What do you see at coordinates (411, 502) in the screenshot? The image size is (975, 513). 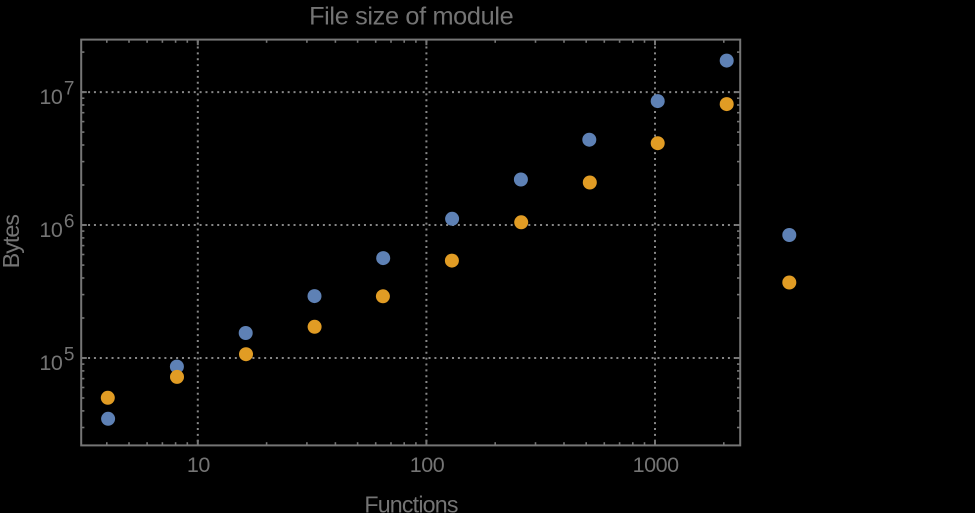 I see `svg-text: Functions` at bounding box center [411, 502].